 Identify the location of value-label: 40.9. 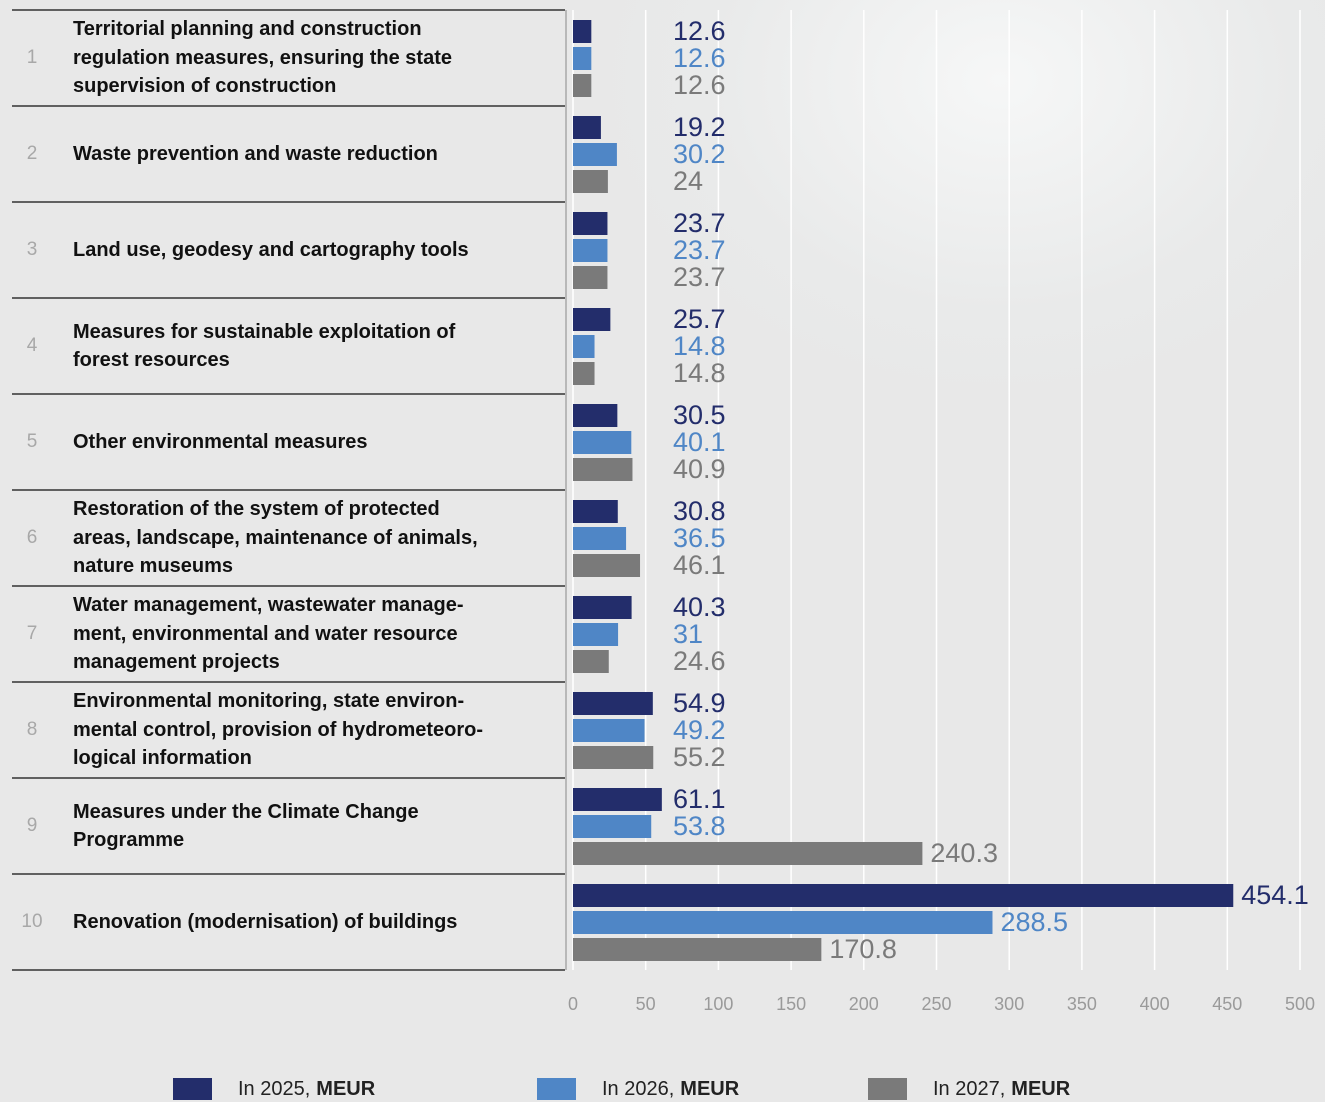
(699, 469).